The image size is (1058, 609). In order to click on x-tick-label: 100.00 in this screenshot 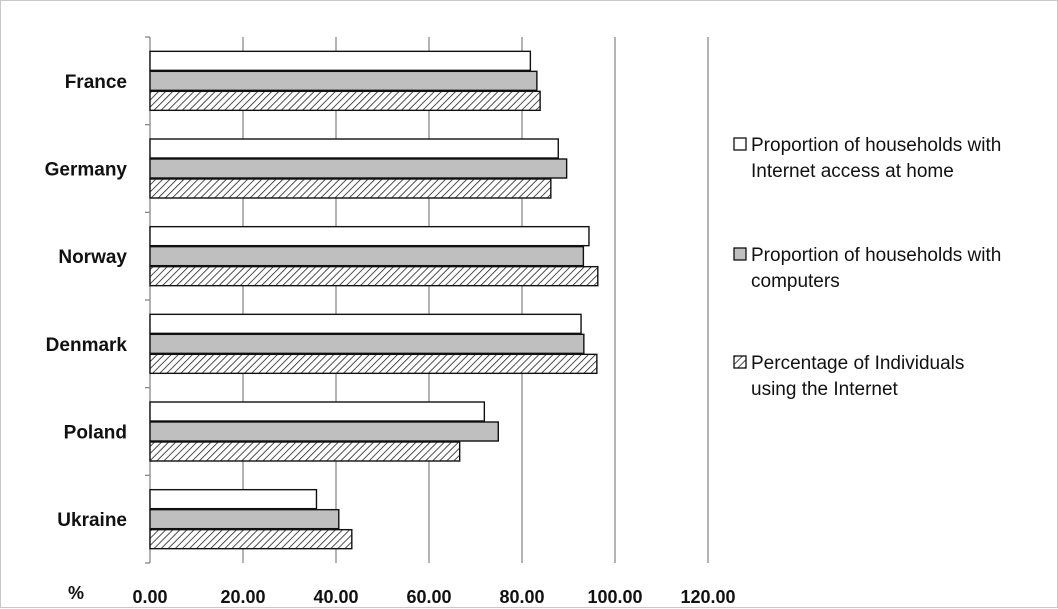, I will do `click(614, 597)`.